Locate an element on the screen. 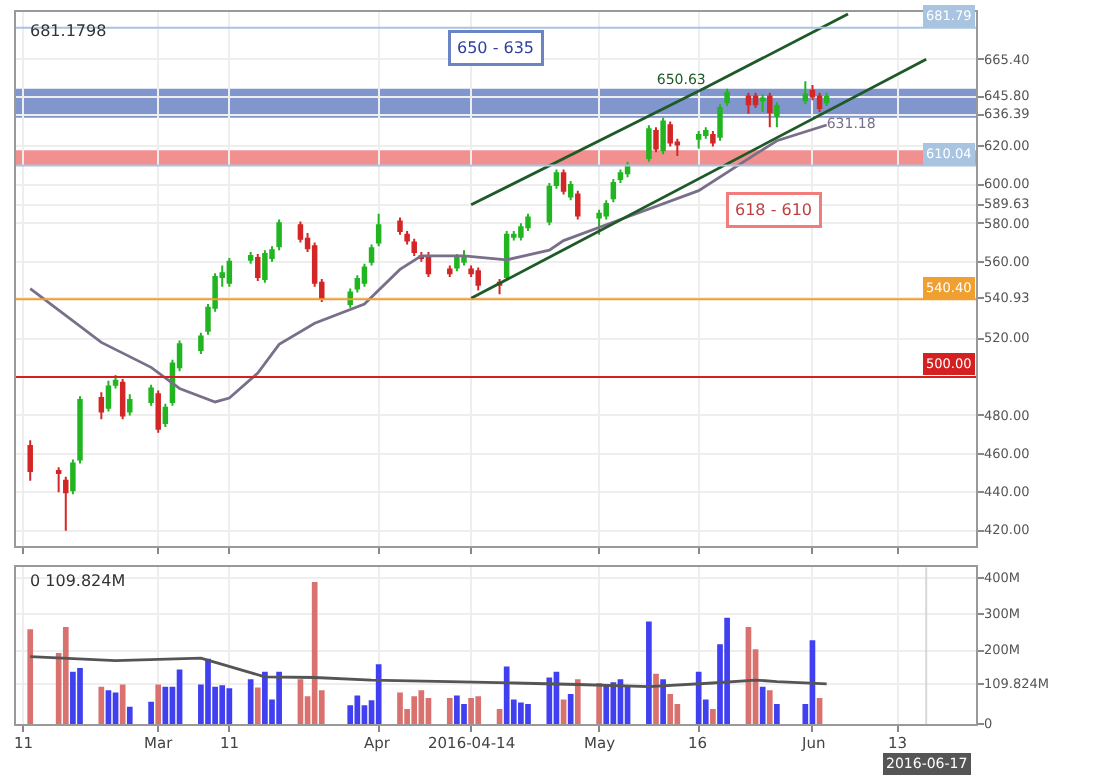 The image size is (1100, 784). band-label: 618 - 610 is located at coordinates (774, 210).